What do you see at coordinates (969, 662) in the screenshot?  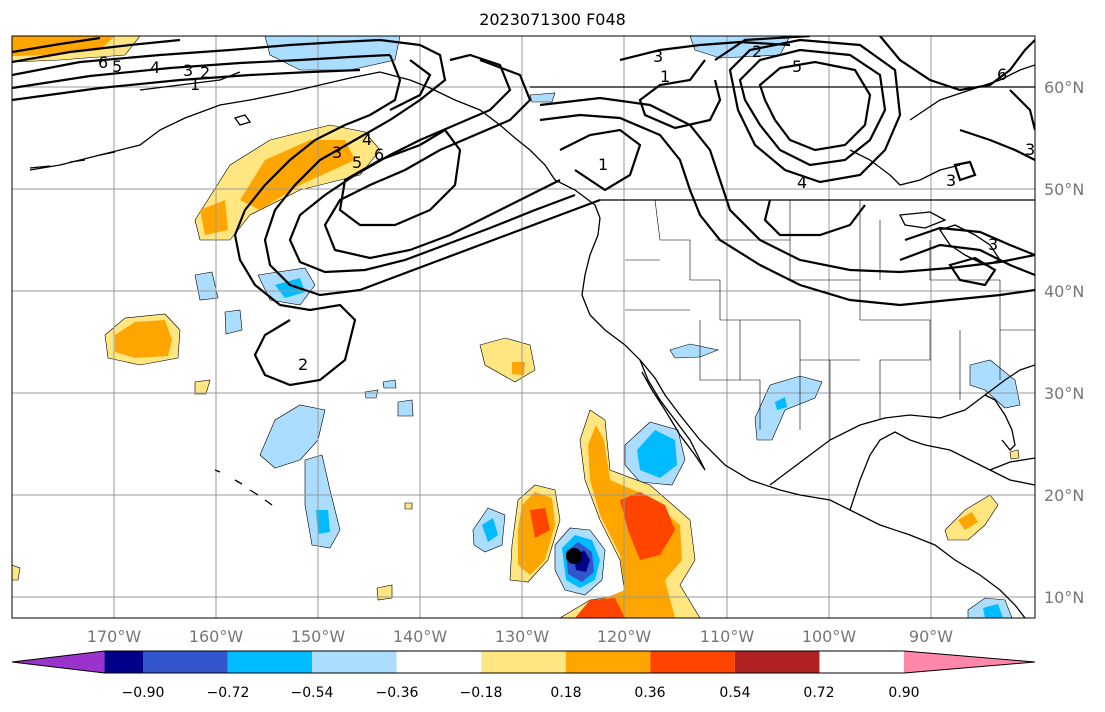 I see `colorbar-extend-max` at bounding box center [969, 662].